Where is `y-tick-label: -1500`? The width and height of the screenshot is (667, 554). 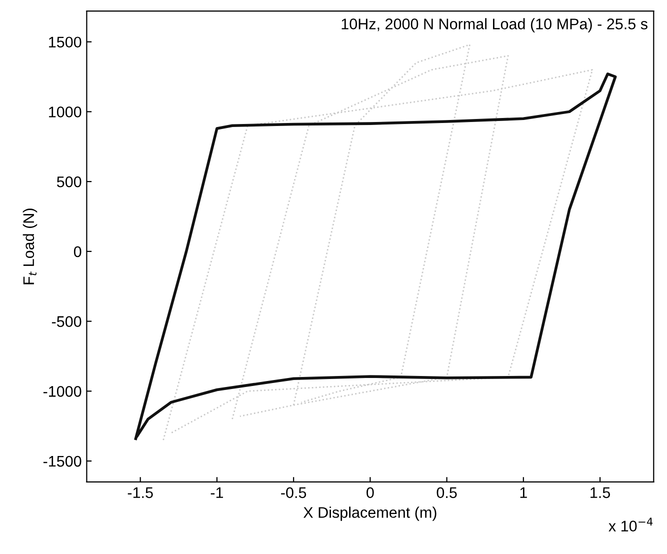
y-tick-label: -1500 is located at coordinates (62, 461).